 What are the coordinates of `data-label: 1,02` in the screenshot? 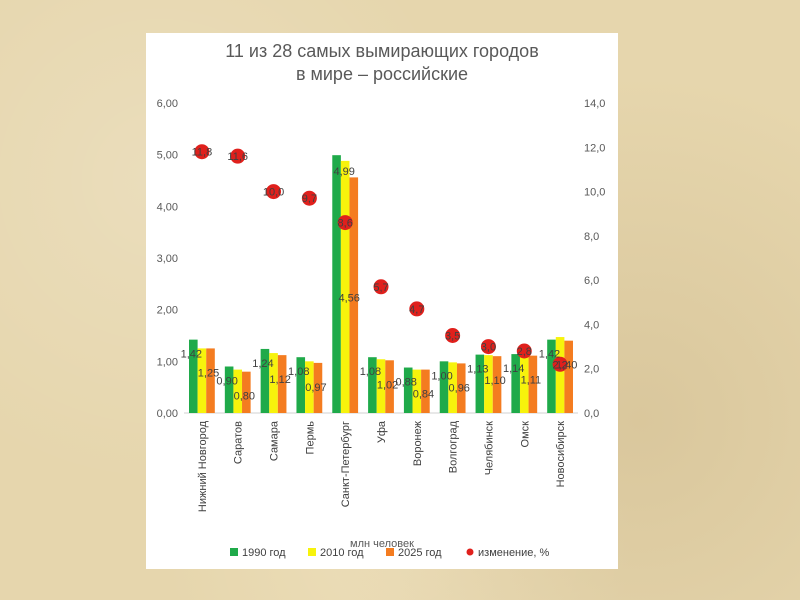 It's located at (387, 385).